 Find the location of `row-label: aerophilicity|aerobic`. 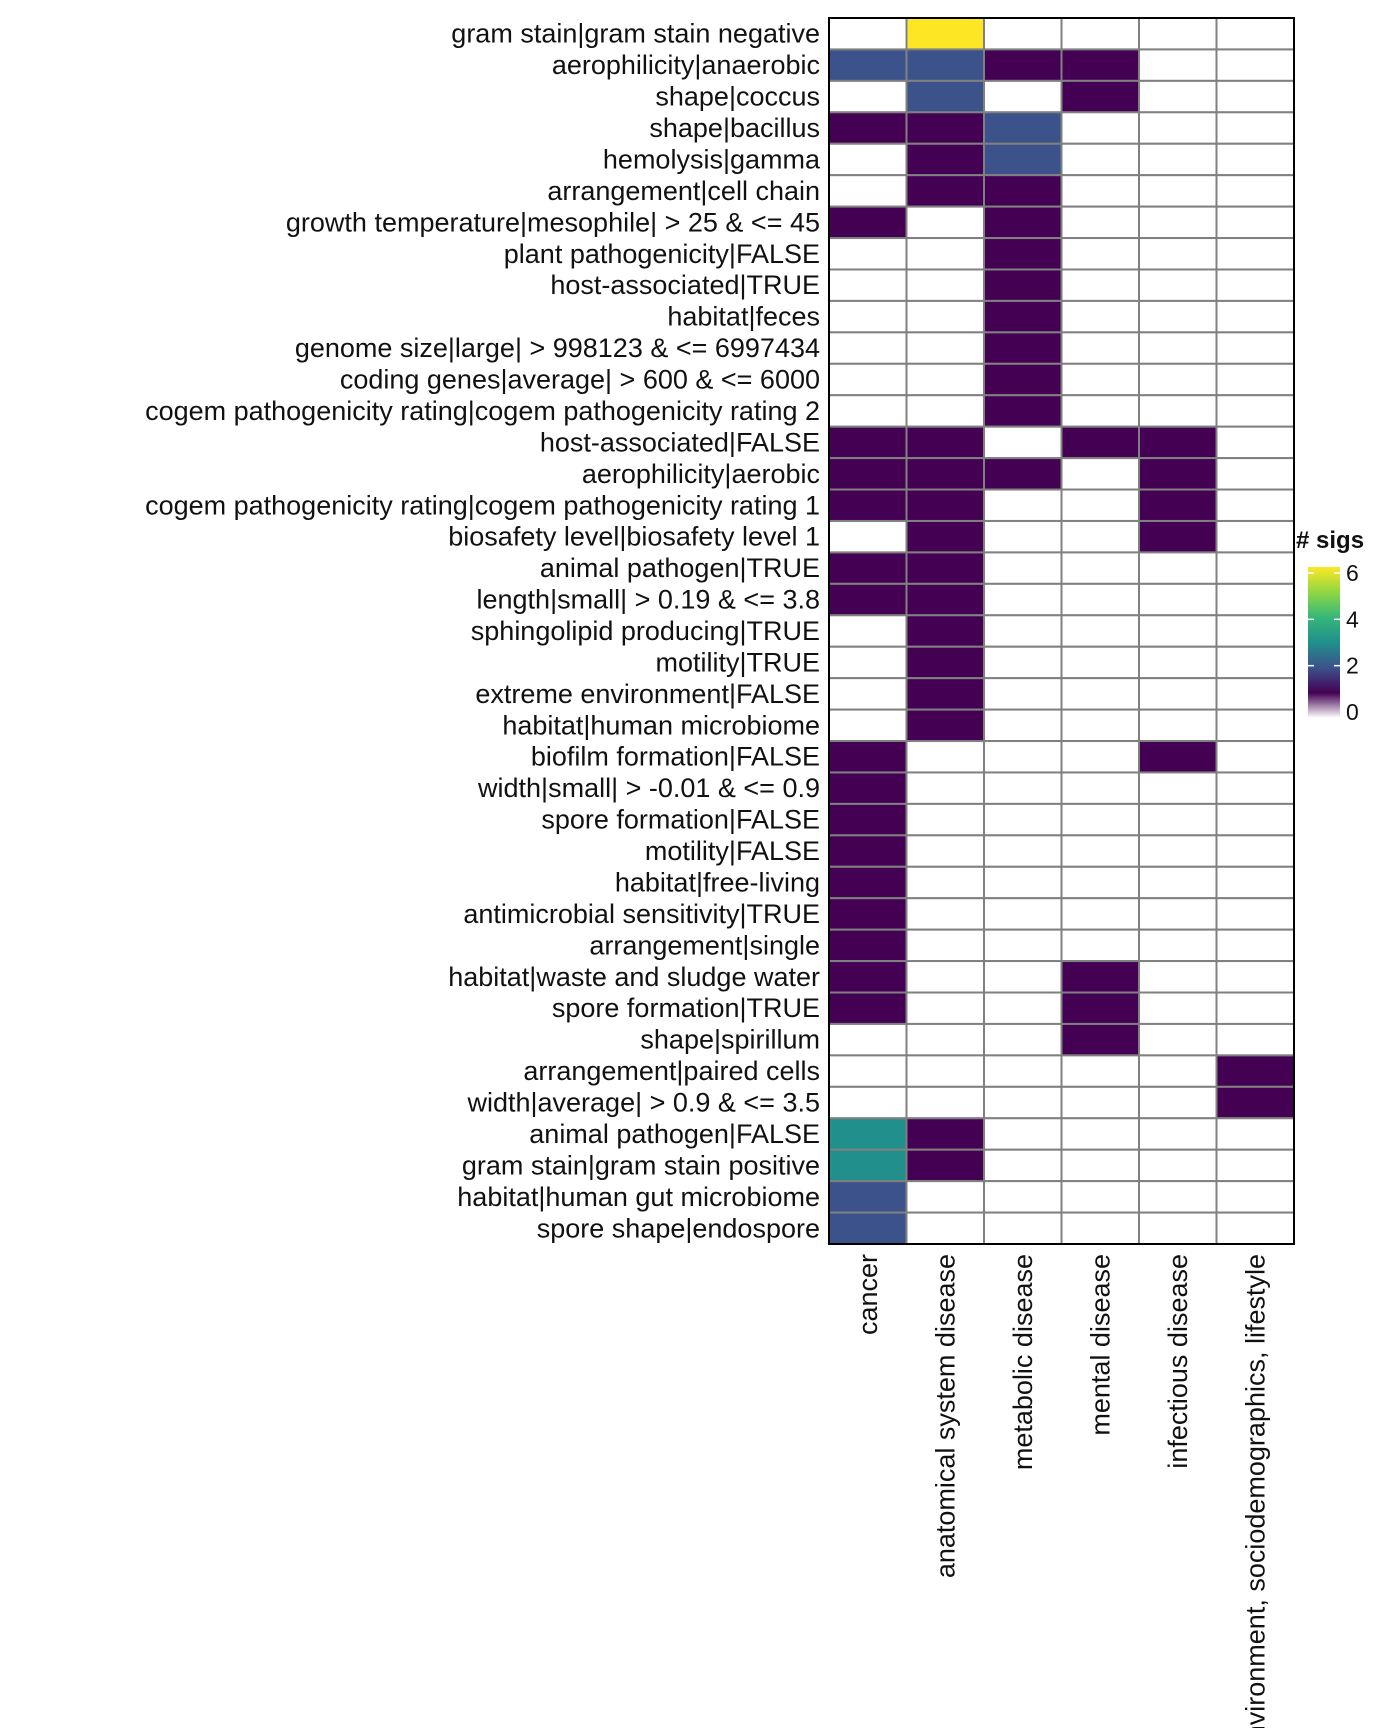

row-label: aerophilicity|aerobic is located at coordinates (701, 474).